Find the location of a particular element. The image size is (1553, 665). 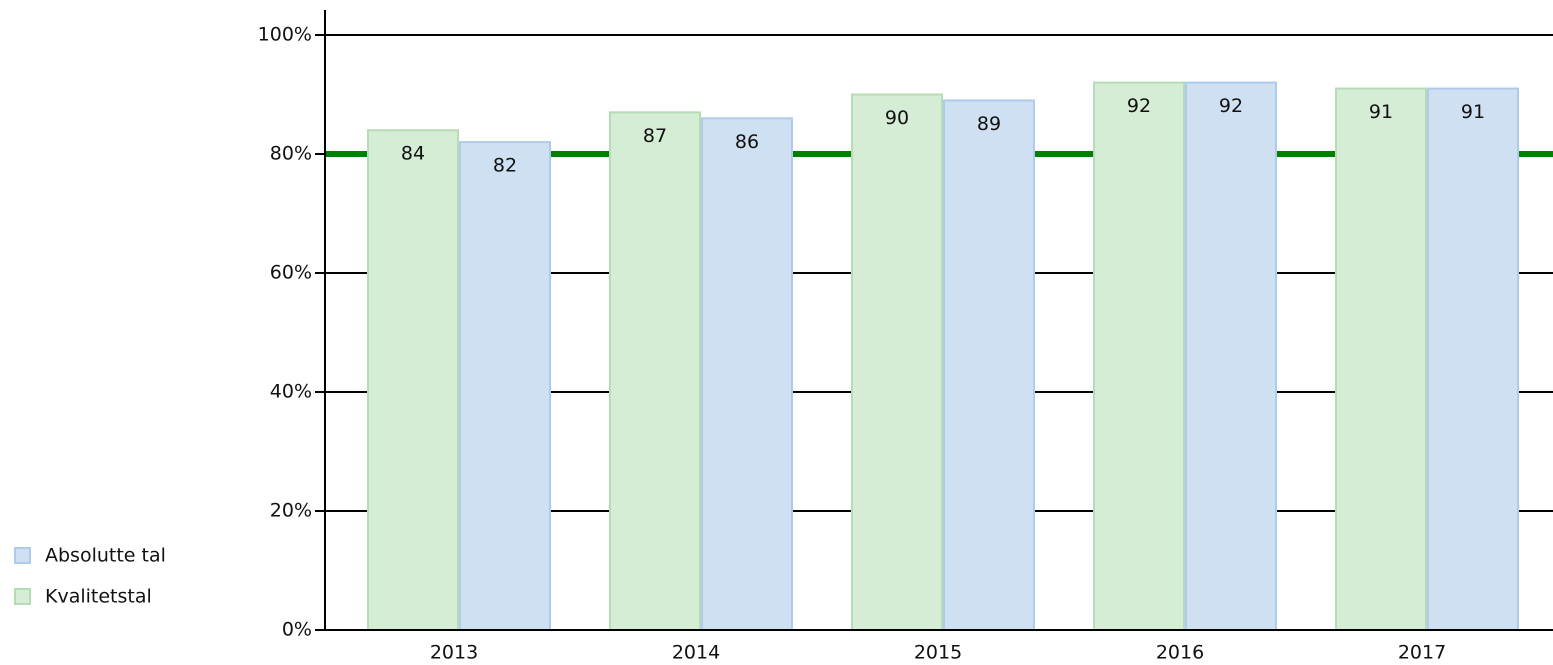

y-tick-label: 0% is located at coordinates (297, 630).